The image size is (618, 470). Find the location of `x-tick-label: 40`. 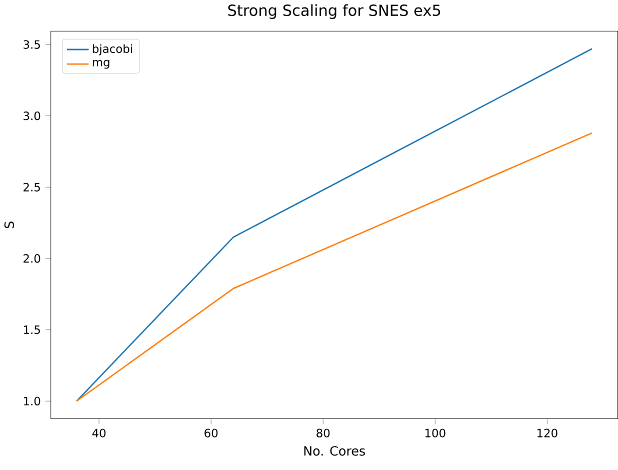

x-tick-label: 40 is located at coordinates (99, 433).